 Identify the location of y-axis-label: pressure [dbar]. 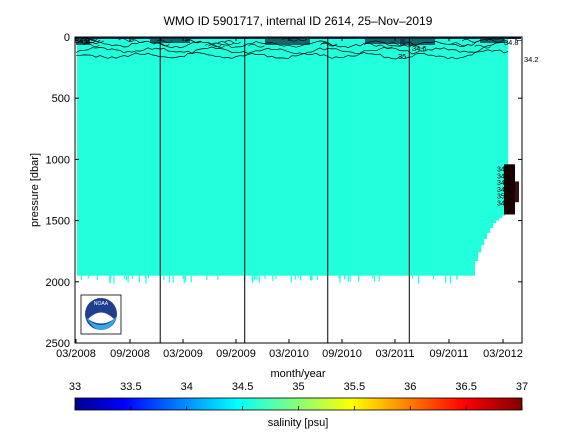
(35, 190).